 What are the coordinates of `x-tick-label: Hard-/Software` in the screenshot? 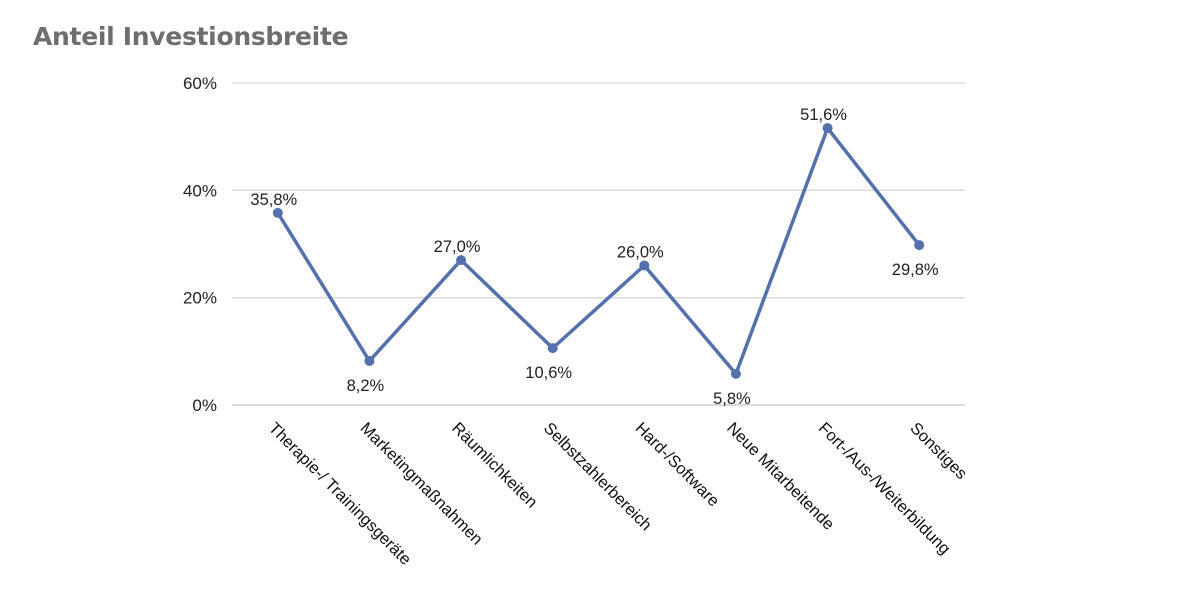 It's located at (676, 464).